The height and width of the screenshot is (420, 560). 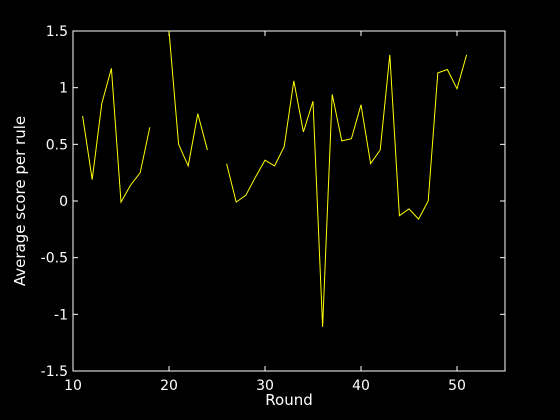 I want to click on x-tick-label: 10, so click(x=73, y=386).